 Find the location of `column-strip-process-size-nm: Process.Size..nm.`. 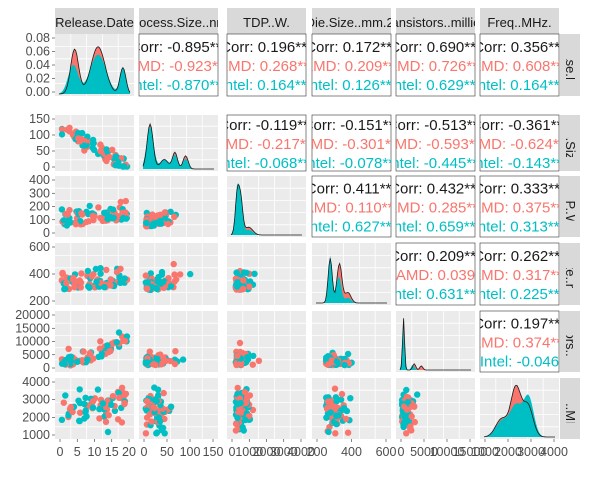

column-strip-process-size-nm: Process.Size..nm. is located at coordinates (178, 22).